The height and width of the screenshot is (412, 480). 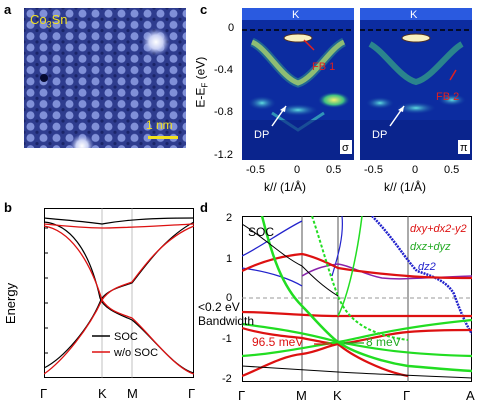 I want to click on d-ytick-0: 0, so click(x=229, y=298).